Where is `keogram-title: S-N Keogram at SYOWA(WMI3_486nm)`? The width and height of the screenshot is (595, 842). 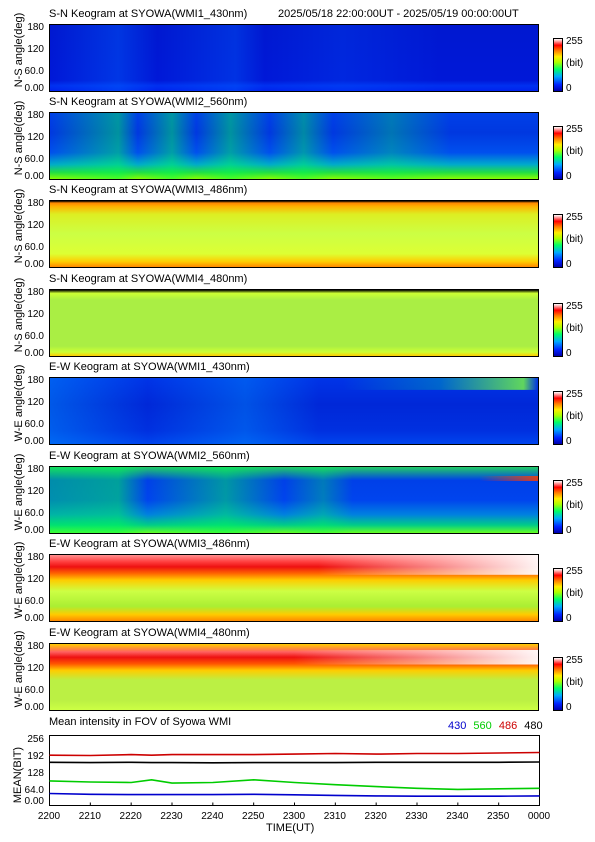
keogram-title: S-N Keogram at SYOWA(WMI3_486nm) is located at coordinates (148, 190).